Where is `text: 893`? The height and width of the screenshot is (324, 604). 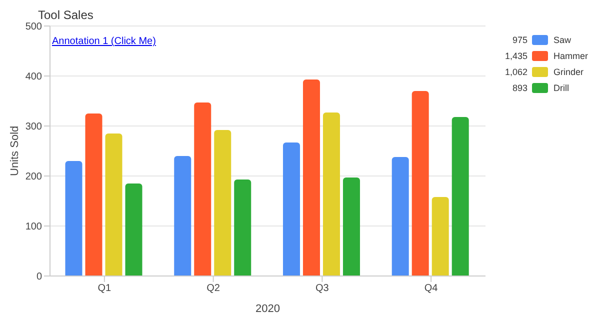
text: 893 is located at coordinates (519, 88).